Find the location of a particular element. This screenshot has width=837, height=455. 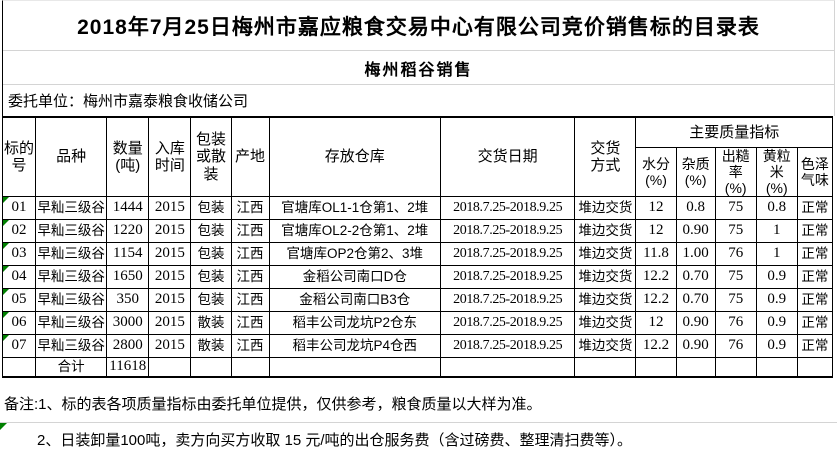

cell-yellow-rice: 1 is located at coordinates (776, 230).